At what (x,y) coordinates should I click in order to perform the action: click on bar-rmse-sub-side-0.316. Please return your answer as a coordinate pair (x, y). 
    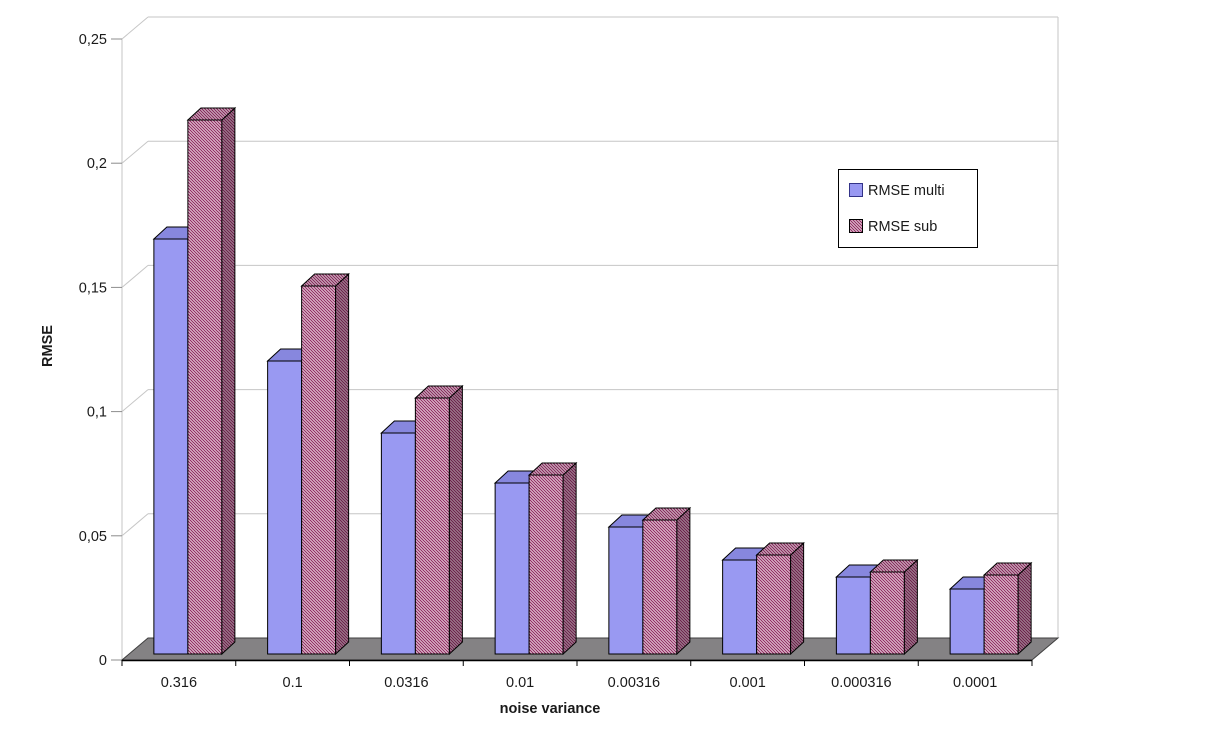
    Looking at the image, I should click on (228, 381).